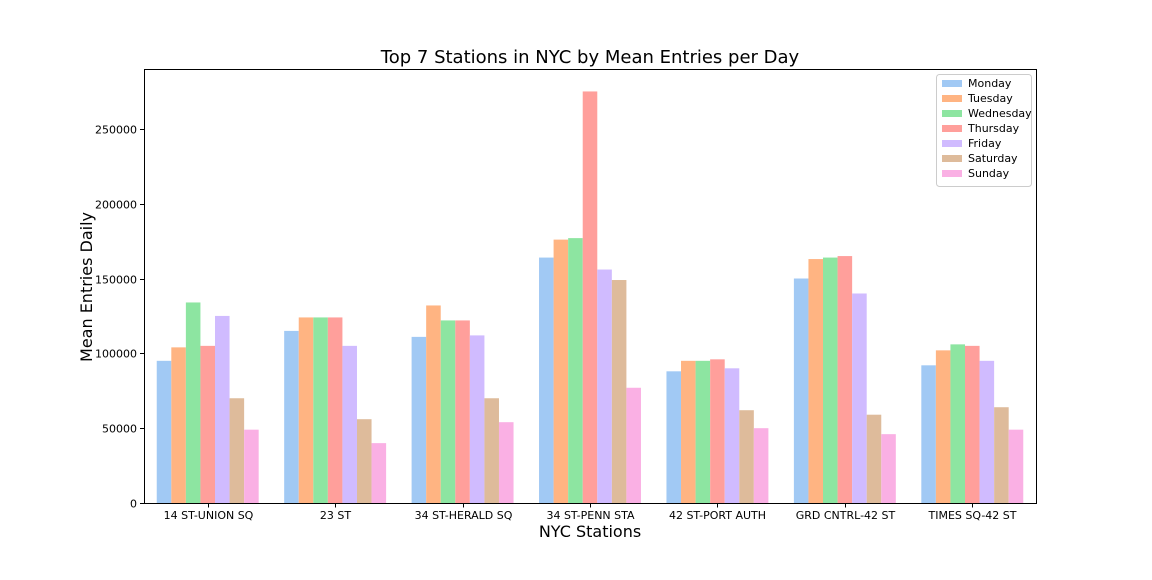 Image resolution: width=1152 pixels, height=580 pixels. Describe the element at coordinates (86, 287) in the screenshot. I see `y-axis-label: Mean Entries Daily` at that location.